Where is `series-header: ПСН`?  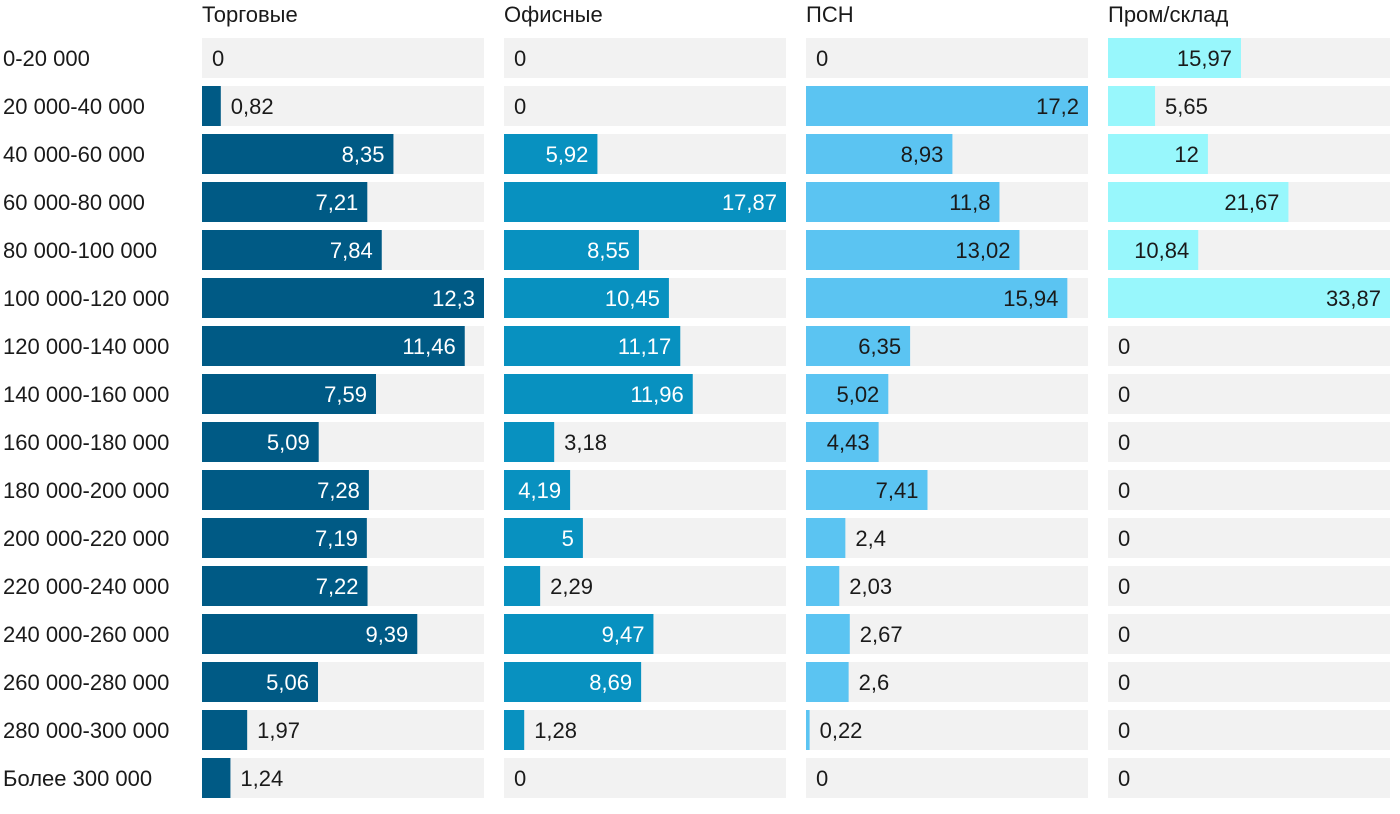 series-header: ПСН is located at coordinates (830, 14).